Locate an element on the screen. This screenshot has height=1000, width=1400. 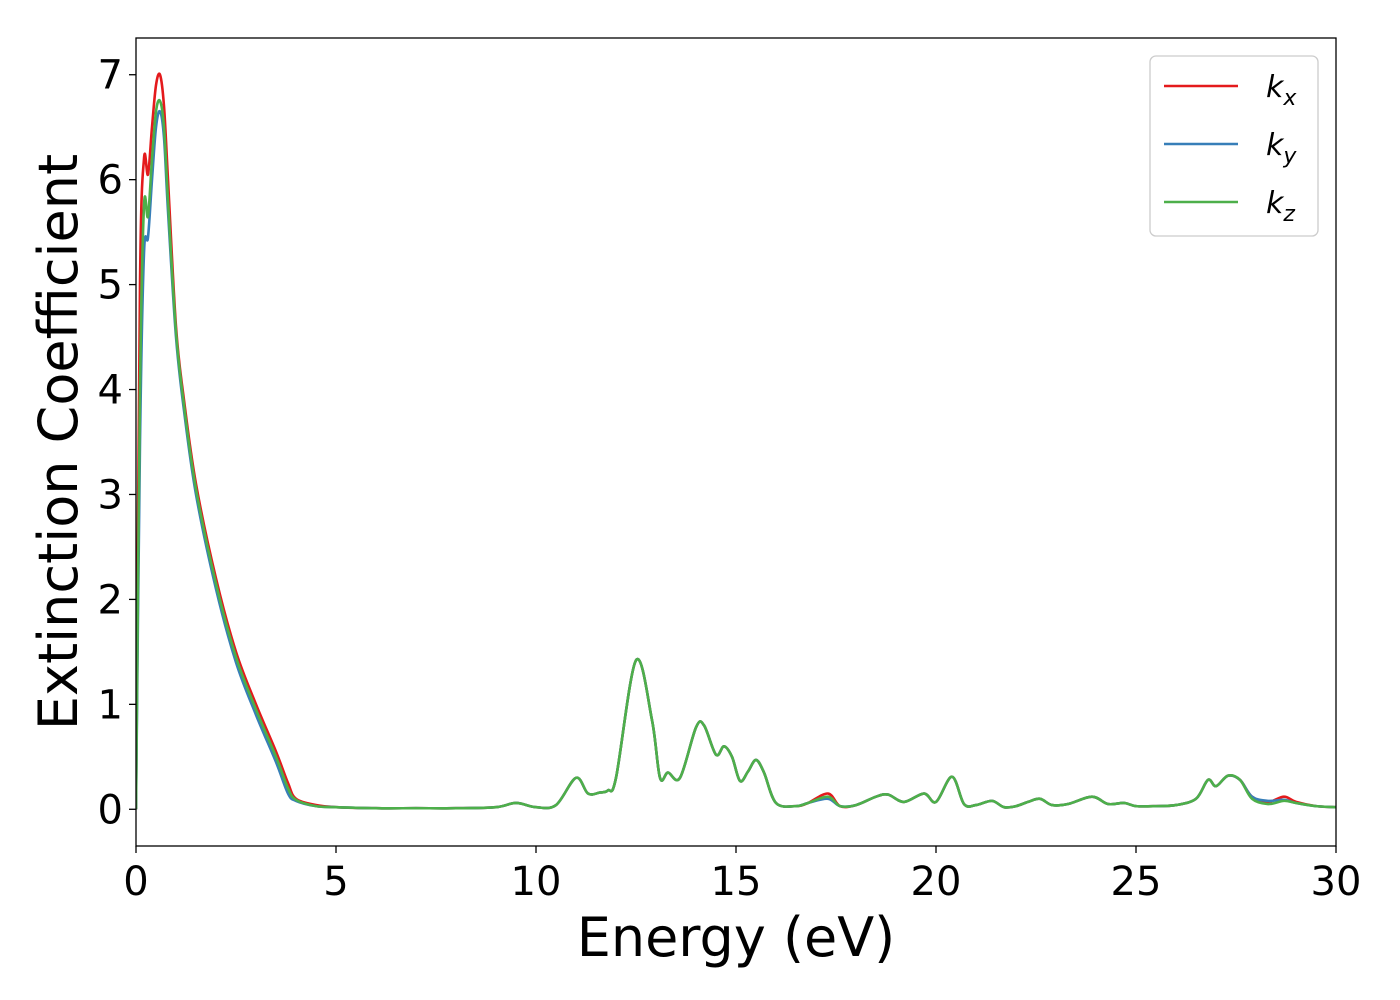
x-tick-label: 5 is located at coordinates (335, 882).